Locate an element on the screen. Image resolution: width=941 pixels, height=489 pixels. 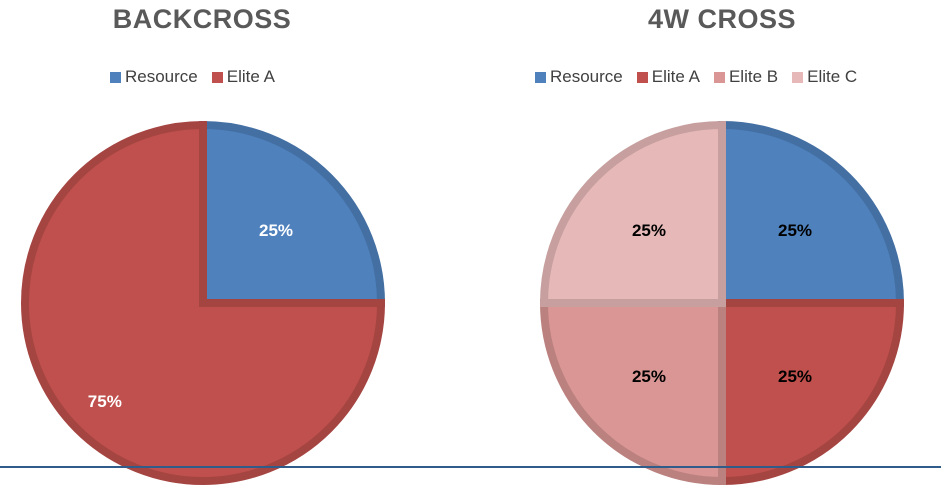
pie-data-label: 75% is located at coordinates (105, 401).